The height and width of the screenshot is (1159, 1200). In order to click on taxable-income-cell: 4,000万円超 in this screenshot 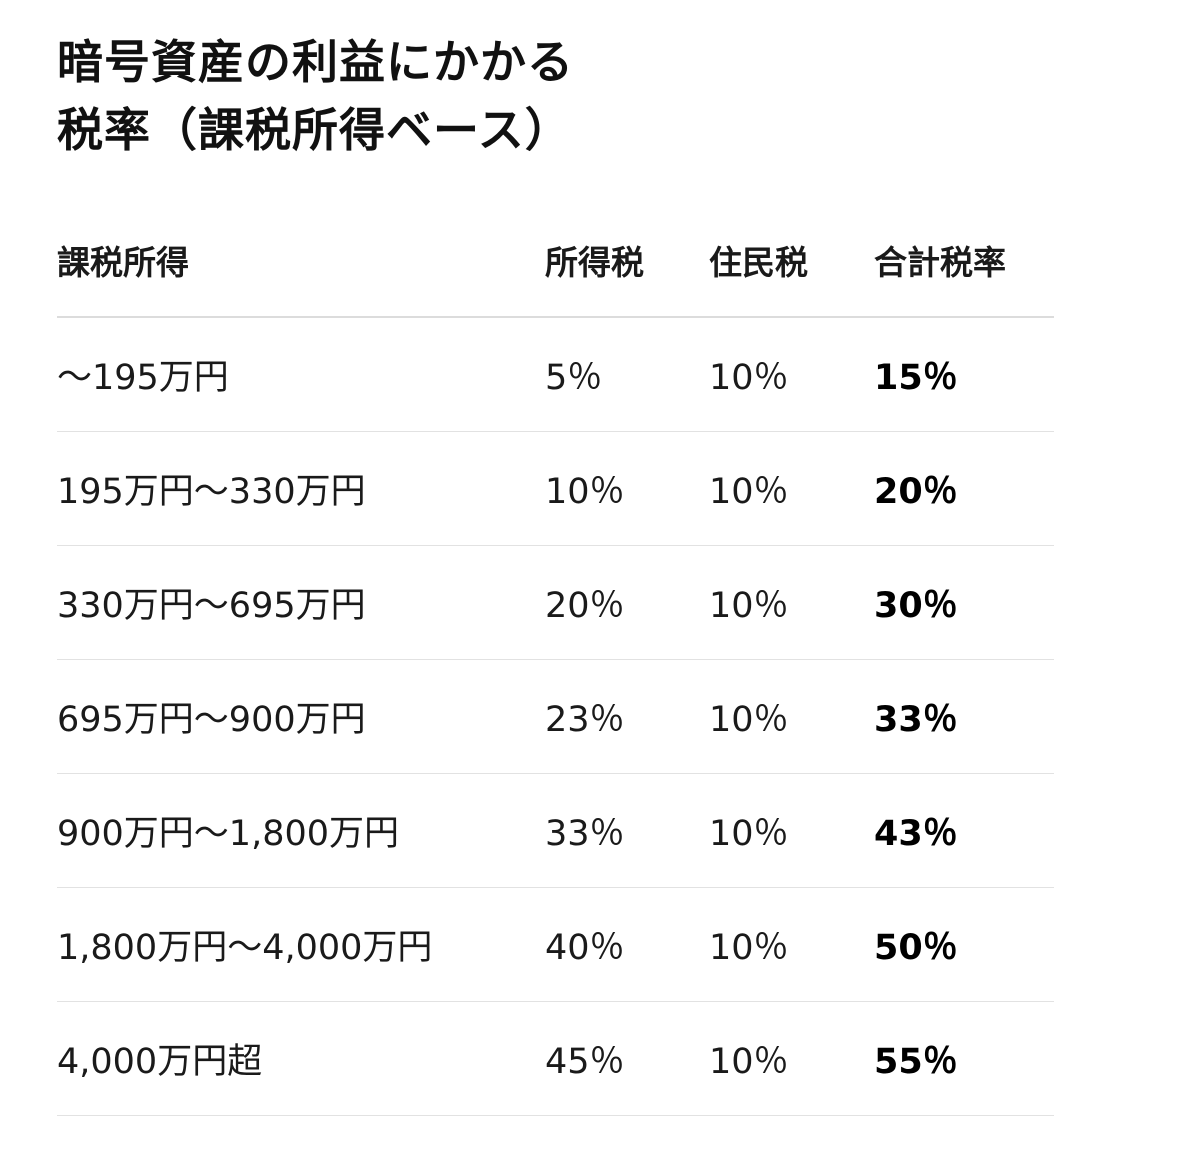, I will do `click(301, 1058)`.